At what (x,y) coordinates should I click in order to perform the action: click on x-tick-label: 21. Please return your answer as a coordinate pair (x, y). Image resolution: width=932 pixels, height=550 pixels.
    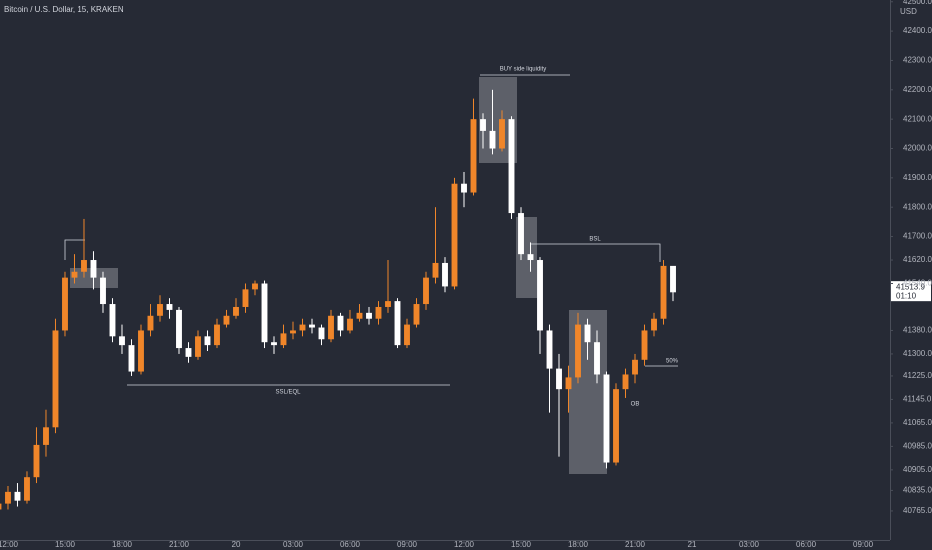
    Looking at the image, I should click on (692, 544).